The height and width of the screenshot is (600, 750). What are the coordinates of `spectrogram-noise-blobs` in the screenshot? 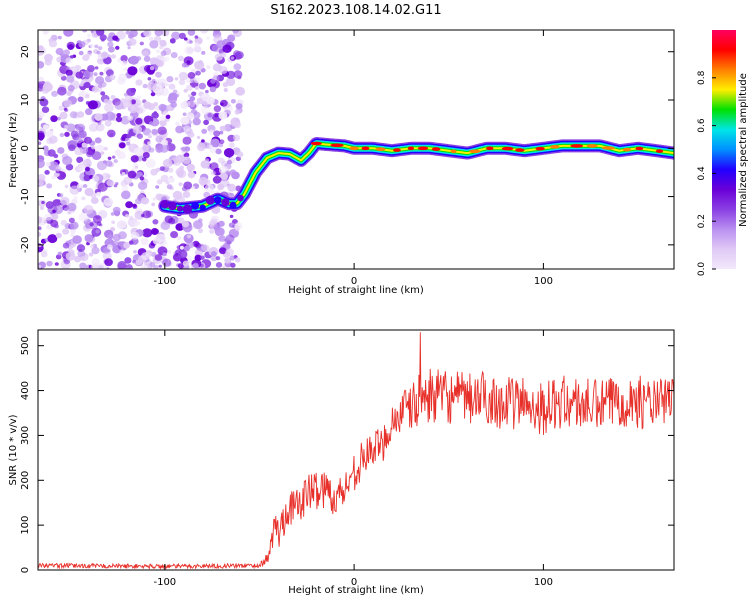 It's located at (142, 149).